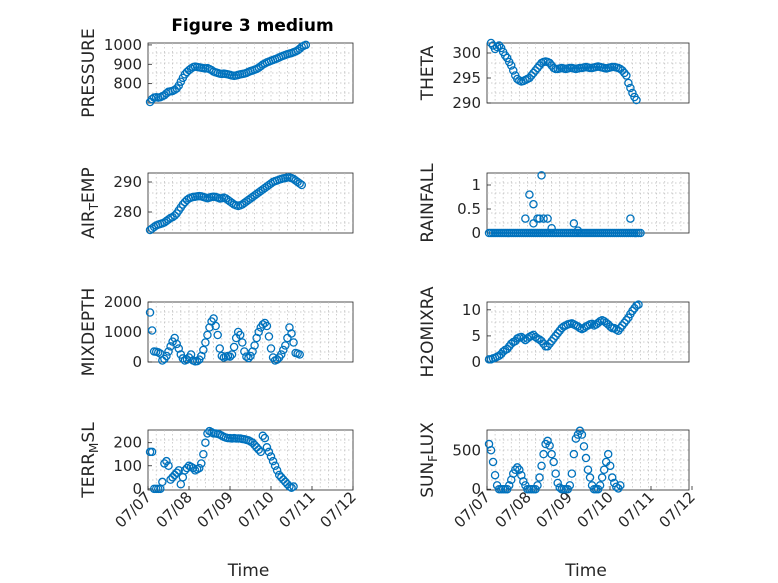 The height and width of the screenshot is (583, 778). I want to click on y-axis-label: H2OMIXRA, so click(428, 331).